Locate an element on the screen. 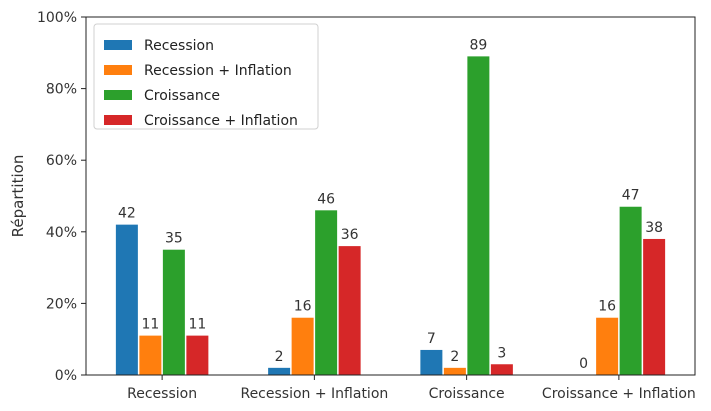 The image size is (711, 411). data-label: 89 is located at coordinates (478, 45).